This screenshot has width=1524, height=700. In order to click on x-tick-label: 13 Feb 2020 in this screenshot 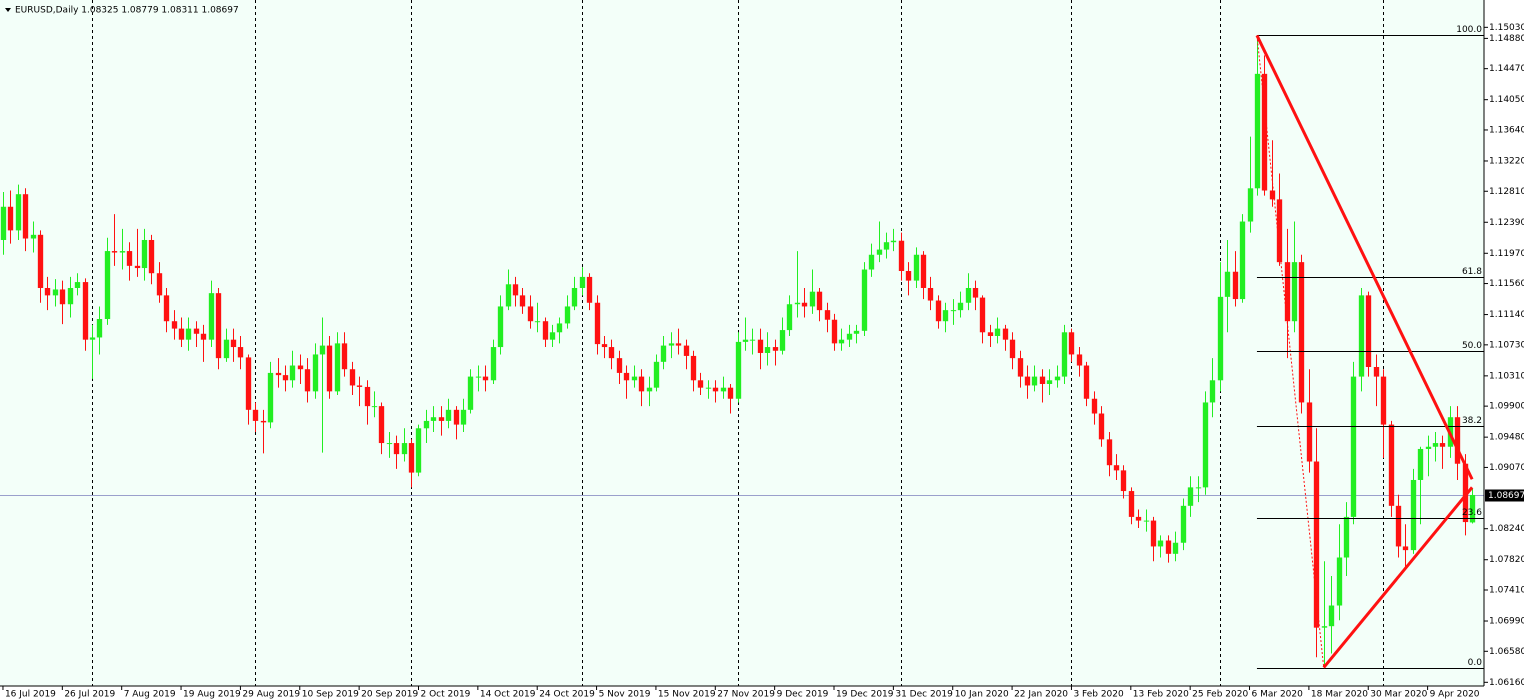, I will do `click(1161, 695)`.